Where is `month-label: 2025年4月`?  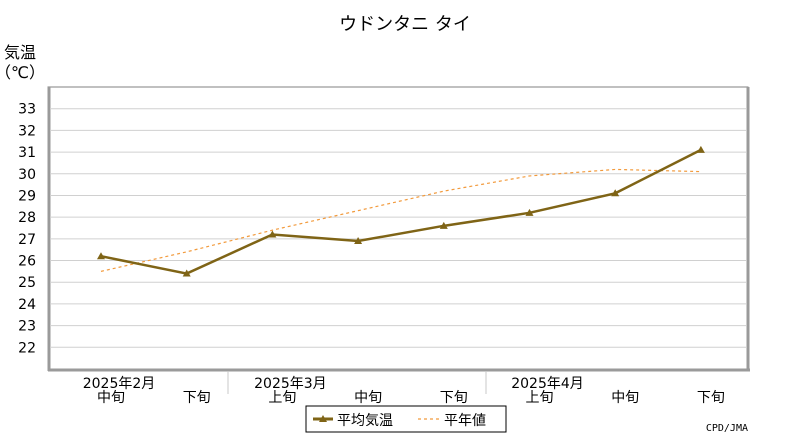 month-label: 2025年4月 is located at coordinates (547, 384).